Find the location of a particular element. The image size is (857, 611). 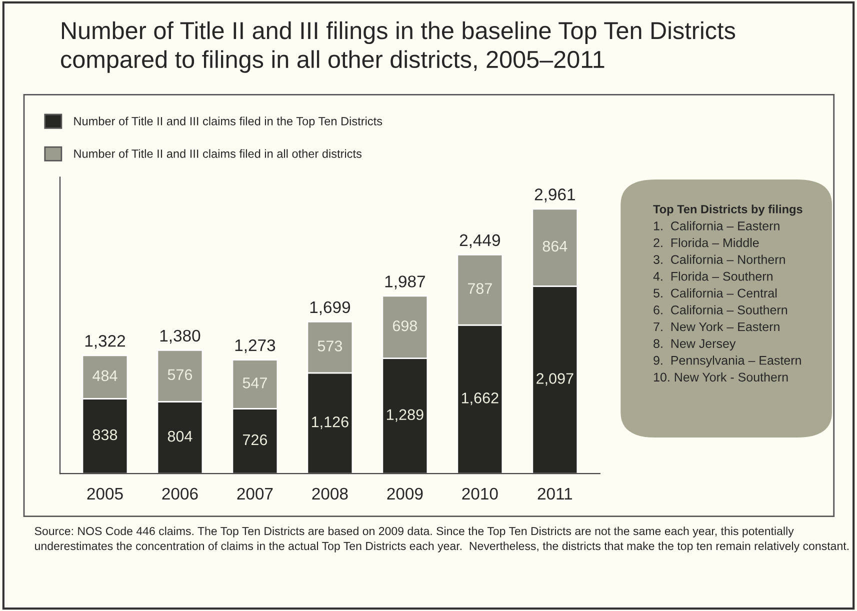

data-label: 576 is located at coordinates (180, 374).